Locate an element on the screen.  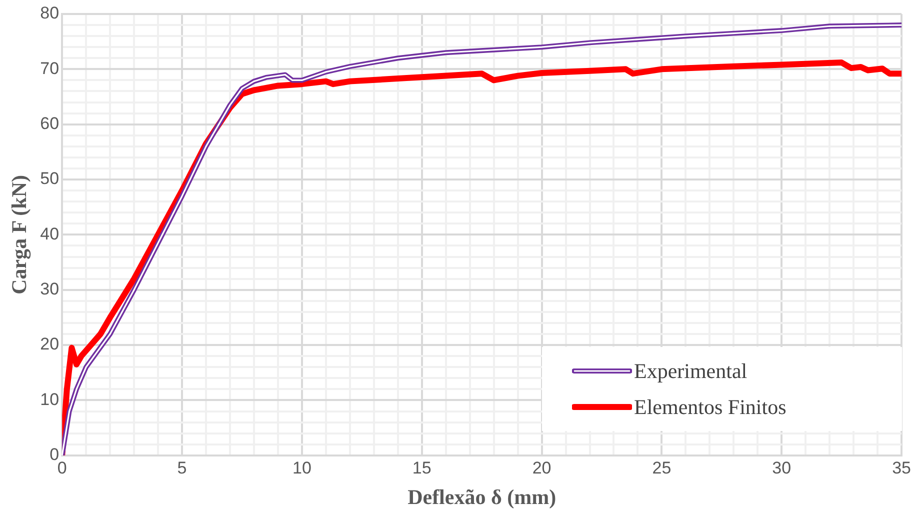
y-tick-label: 50 is located at coordinates (50, 178).